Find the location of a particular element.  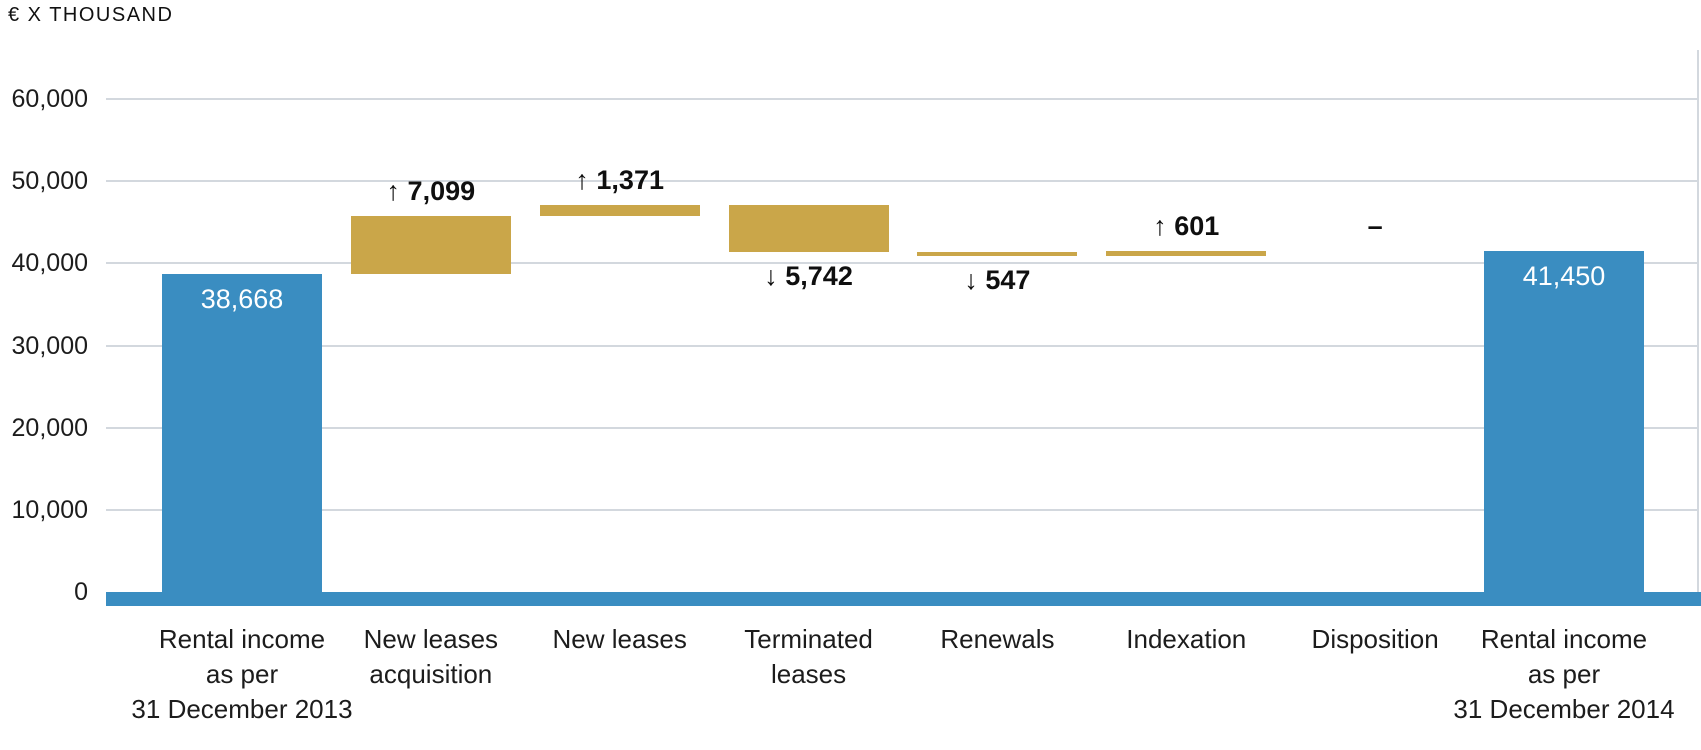

category-label-line: Terminated is located at coordinates (808, 639).